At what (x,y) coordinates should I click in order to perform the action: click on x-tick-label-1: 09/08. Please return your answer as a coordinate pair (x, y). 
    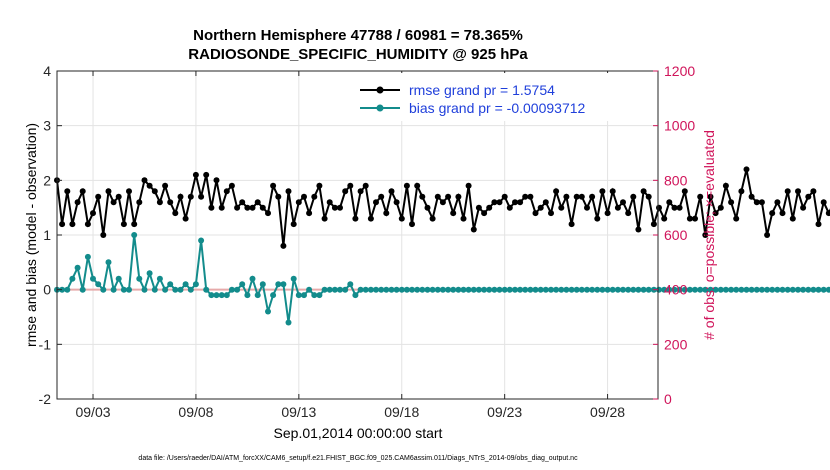
    Looking at the image, I should click on (195, 412).